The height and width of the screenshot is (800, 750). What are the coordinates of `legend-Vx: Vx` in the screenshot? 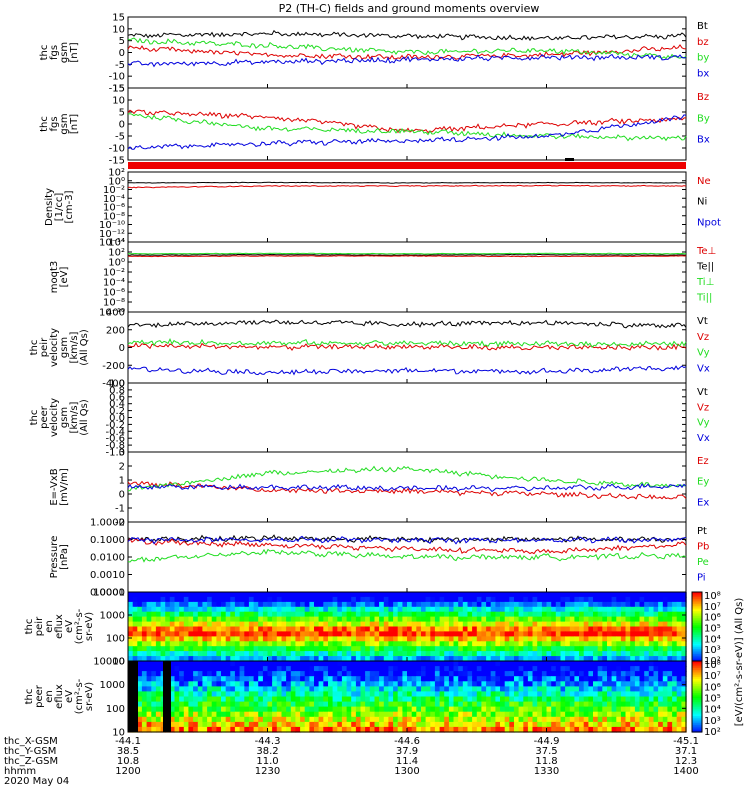 It's located at (703, 368).